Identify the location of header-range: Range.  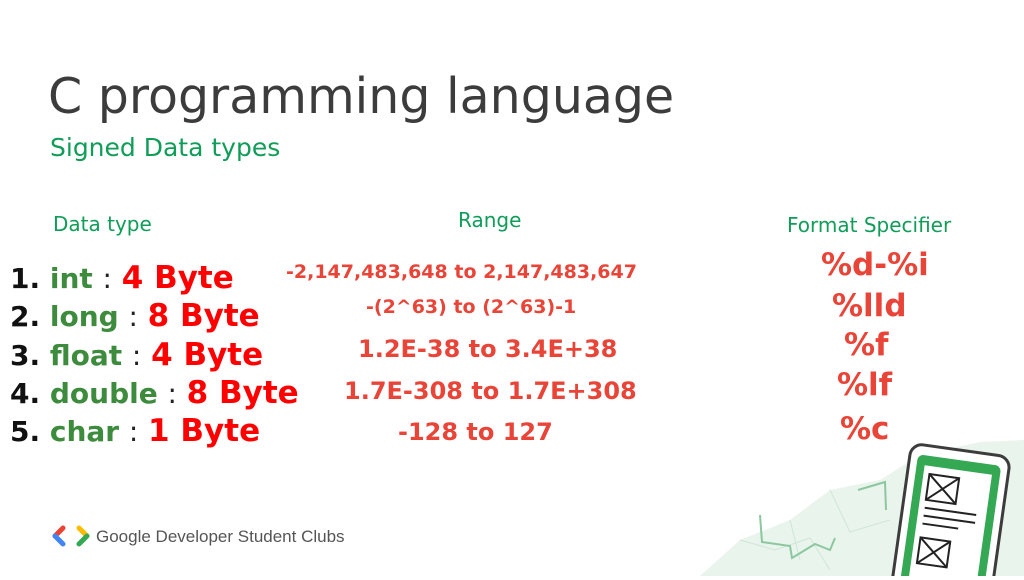
(490, 220).